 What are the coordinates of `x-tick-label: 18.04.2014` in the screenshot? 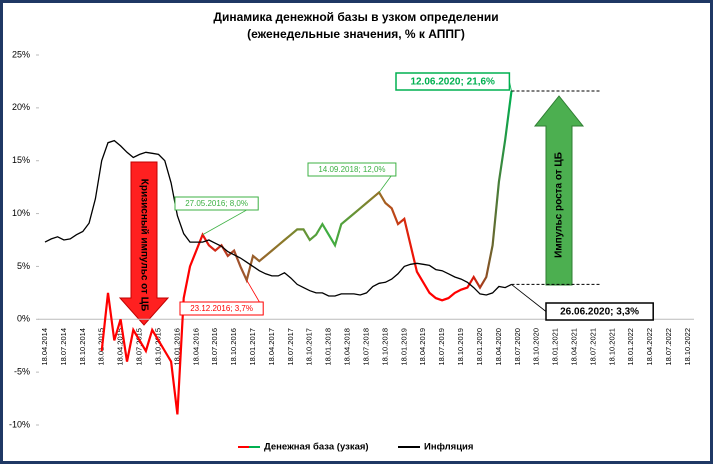 It's located at (44, 347).